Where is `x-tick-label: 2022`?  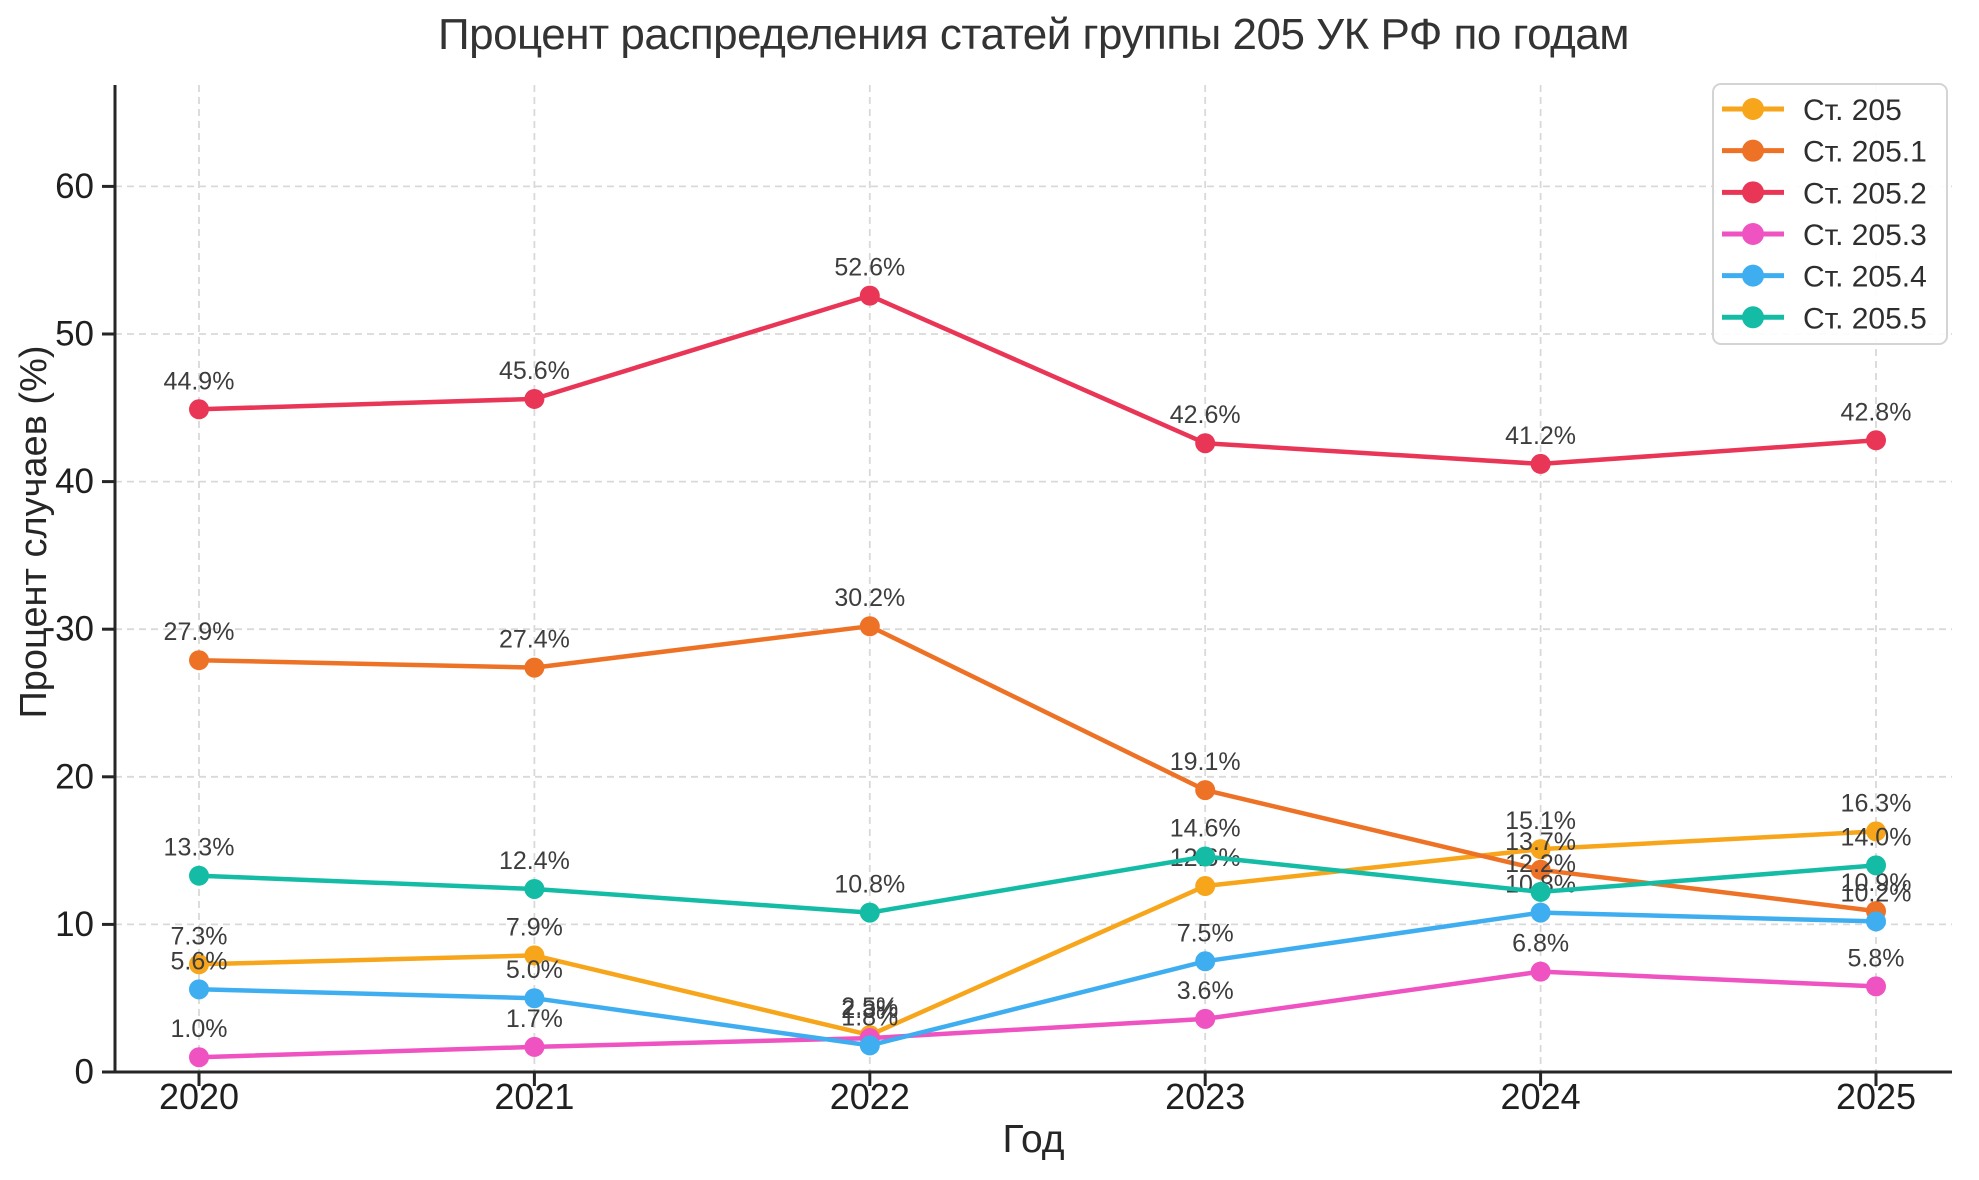 x-tick-label: 2022 is located at coordinates (870, 1096).